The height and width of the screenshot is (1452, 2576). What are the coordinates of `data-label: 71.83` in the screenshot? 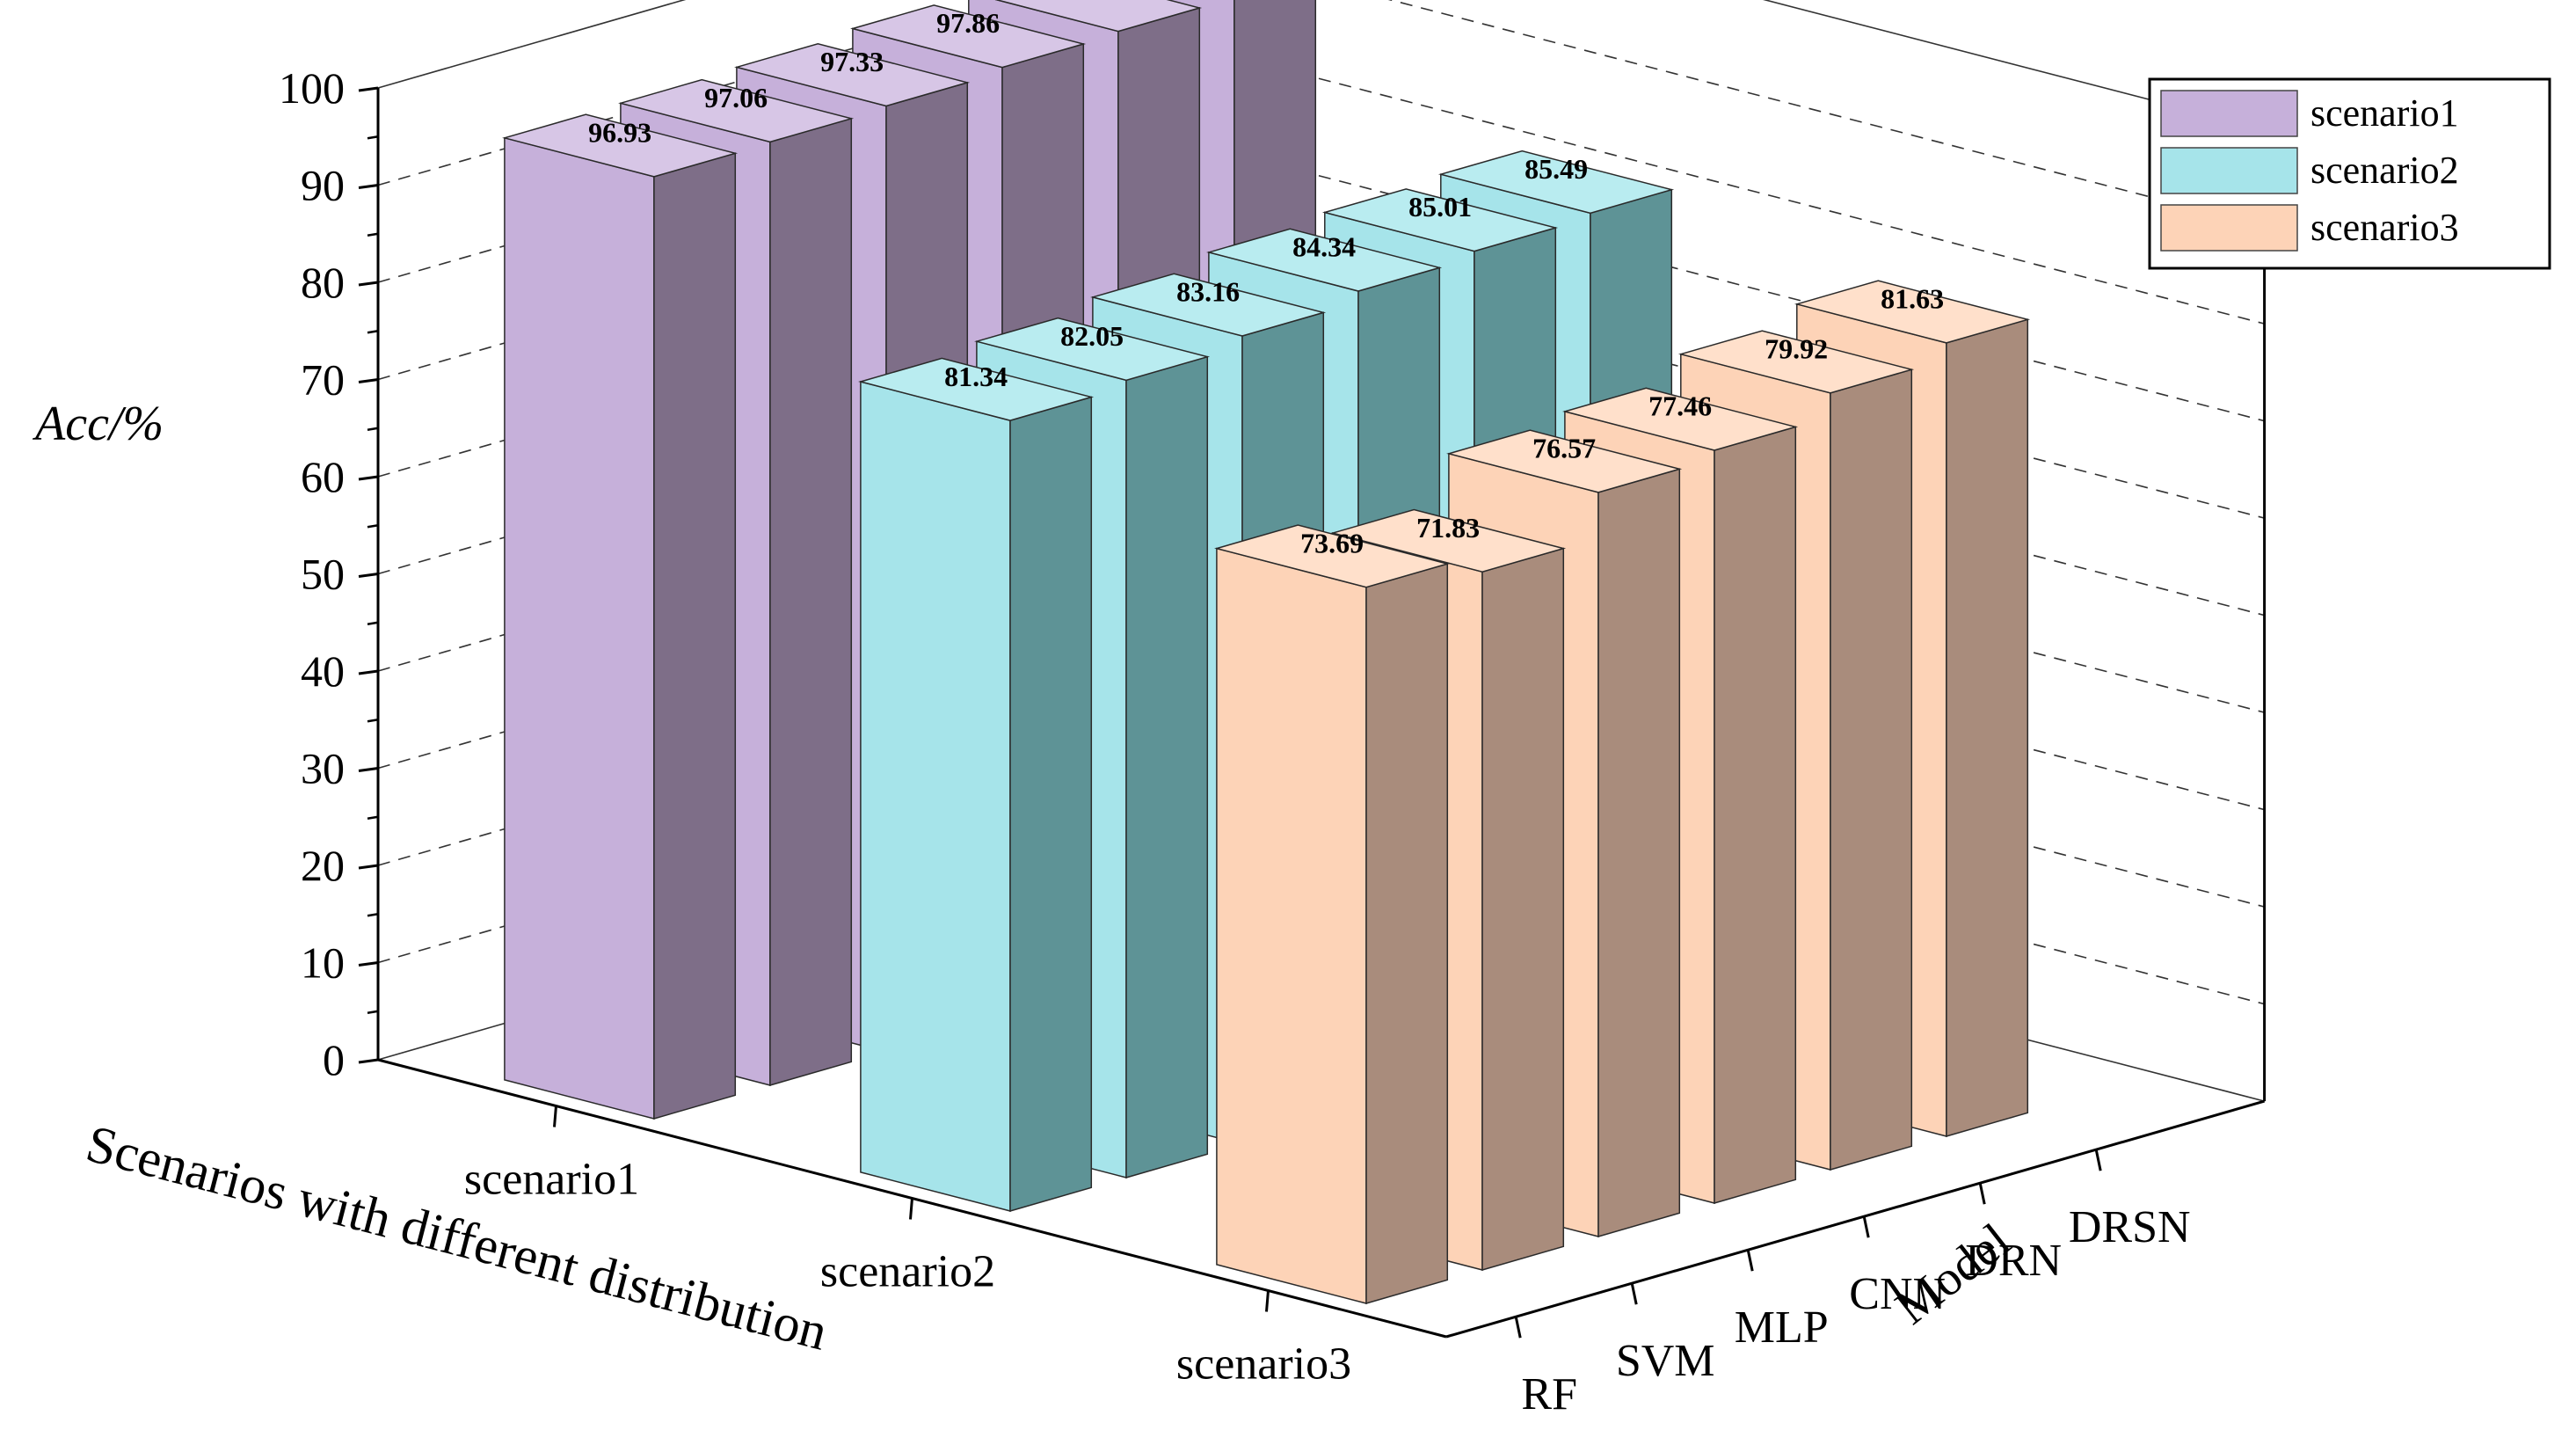 It's located at (1448, 528).